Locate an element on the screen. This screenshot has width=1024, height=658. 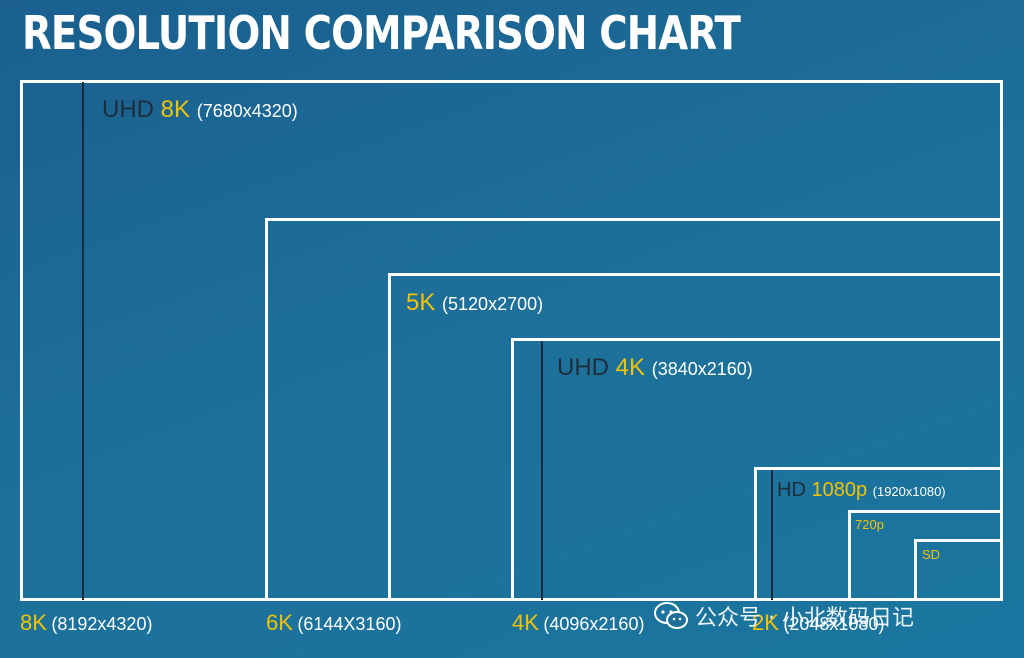
label-hd-1080p: HD 1080p (1920x1080) is located at coordinates (861, 490).